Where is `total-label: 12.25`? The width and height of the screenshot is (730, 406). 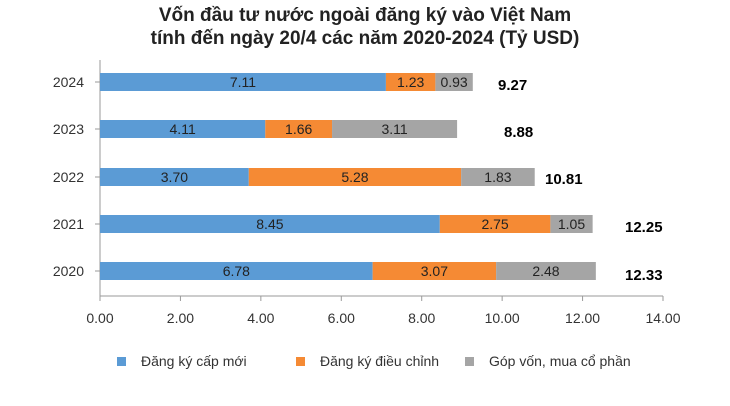 total-label: 12.25 is located at coordinates (644, 227).